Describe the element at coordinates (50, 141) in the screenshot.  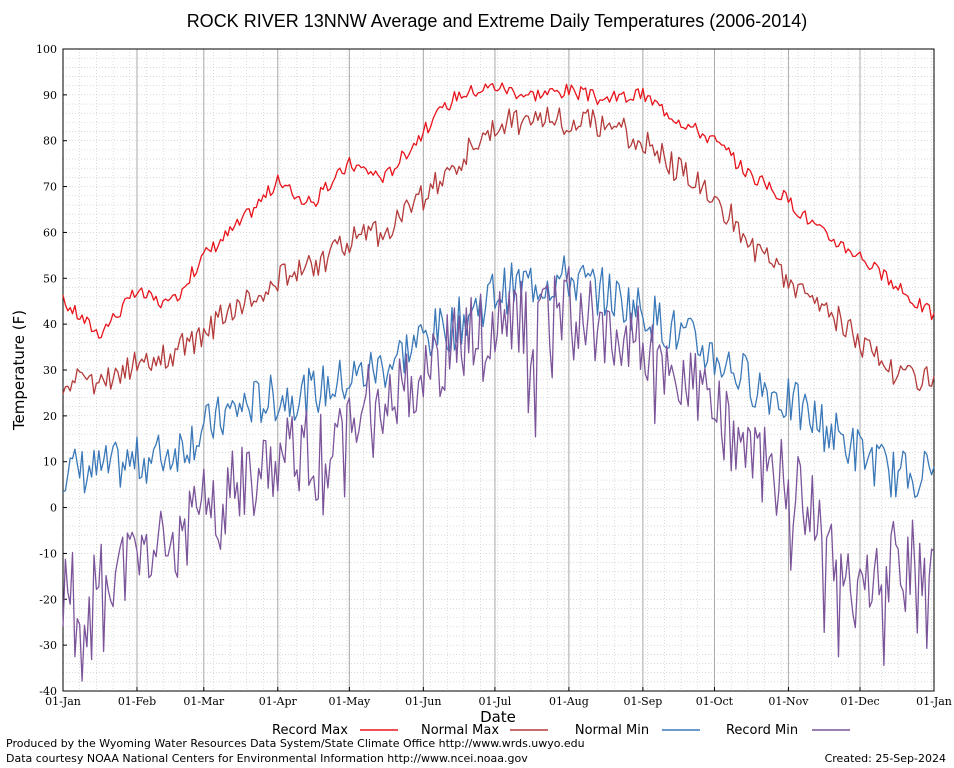
I see `y-tick-label: 80` at that location.